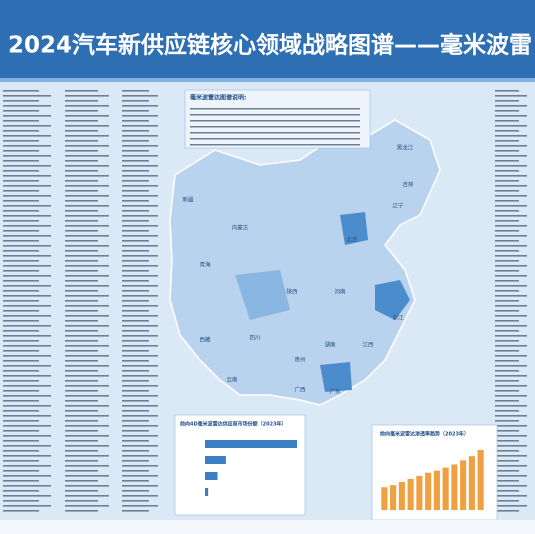 The height and width of the screenshot is (534, 535). I want to click on province-label: 云南, so click(232, 380).